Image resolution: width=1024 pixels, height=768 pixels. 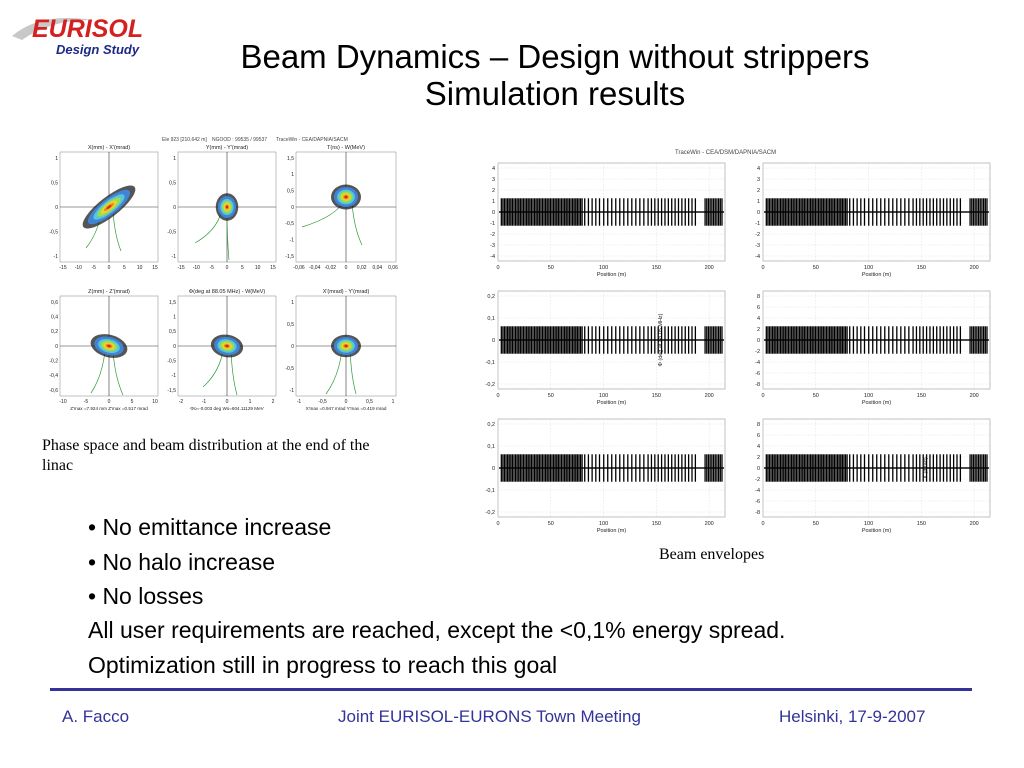 I want to click on phase-ytick-label: -0,4, so click(x=53, y=376).